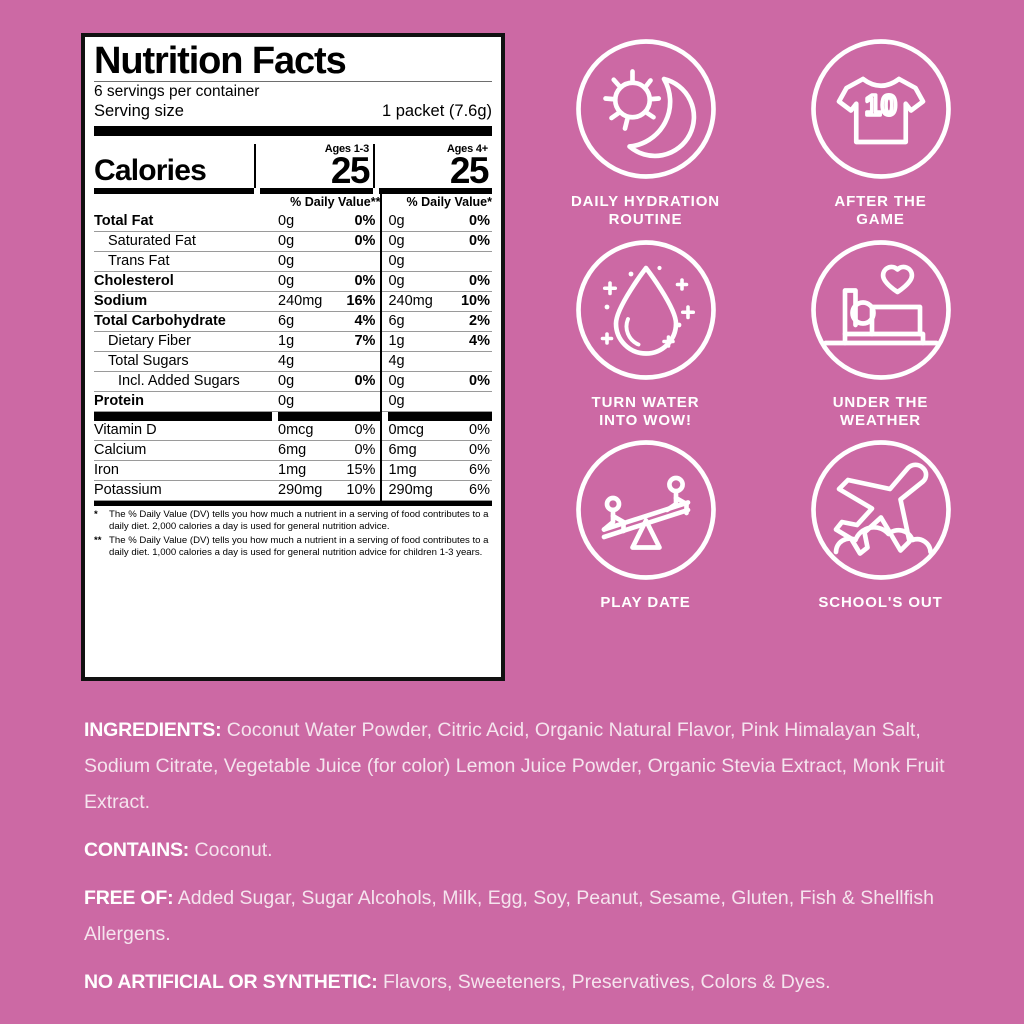  I want to click on micronutrient-amount-ages-4plus: 0mcg, so click(409, 430).